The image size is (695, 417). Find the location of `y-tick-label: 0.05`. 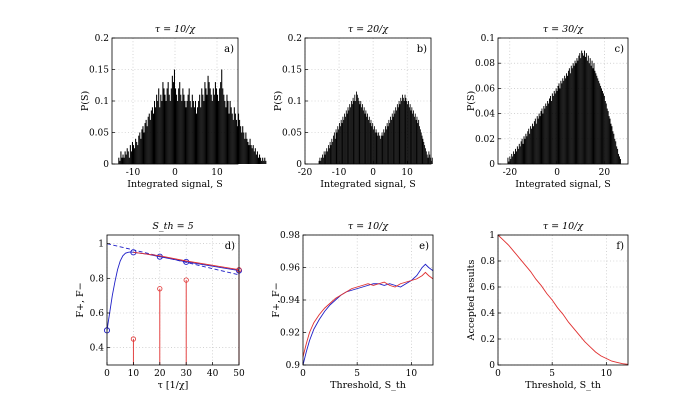

y-tick-label: 0.05 is located at coordinates (292, 134).